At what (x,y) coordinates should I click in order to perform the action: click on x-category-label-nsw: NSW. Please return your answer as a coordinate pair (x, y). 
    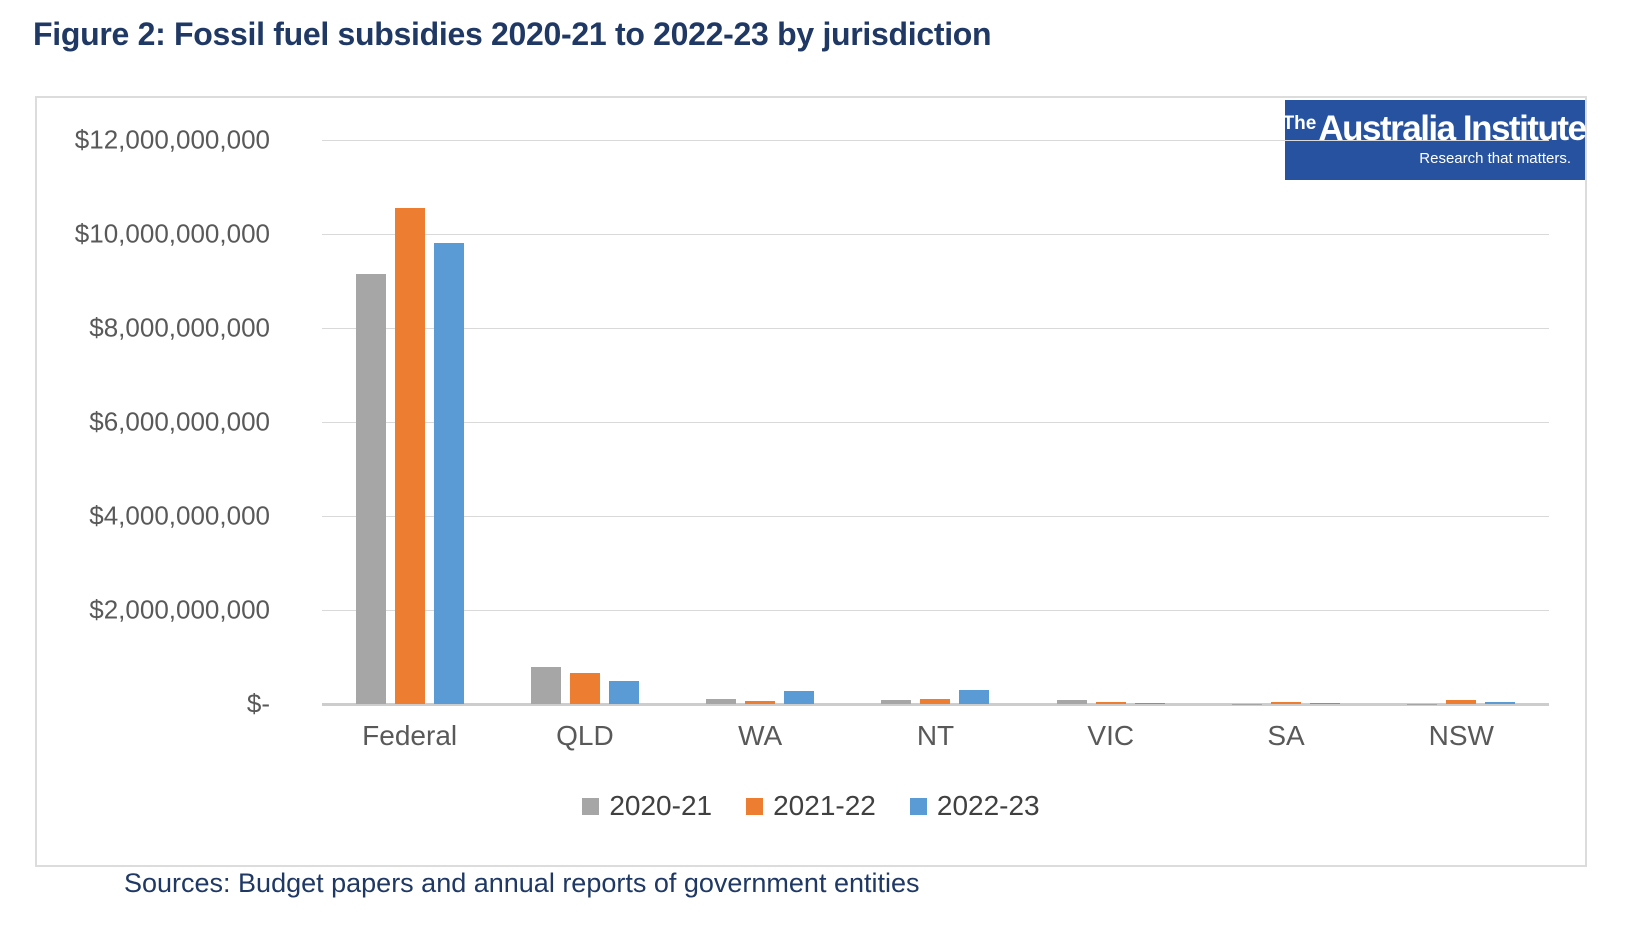
    Looking at the image, I should click on (1461, 735).